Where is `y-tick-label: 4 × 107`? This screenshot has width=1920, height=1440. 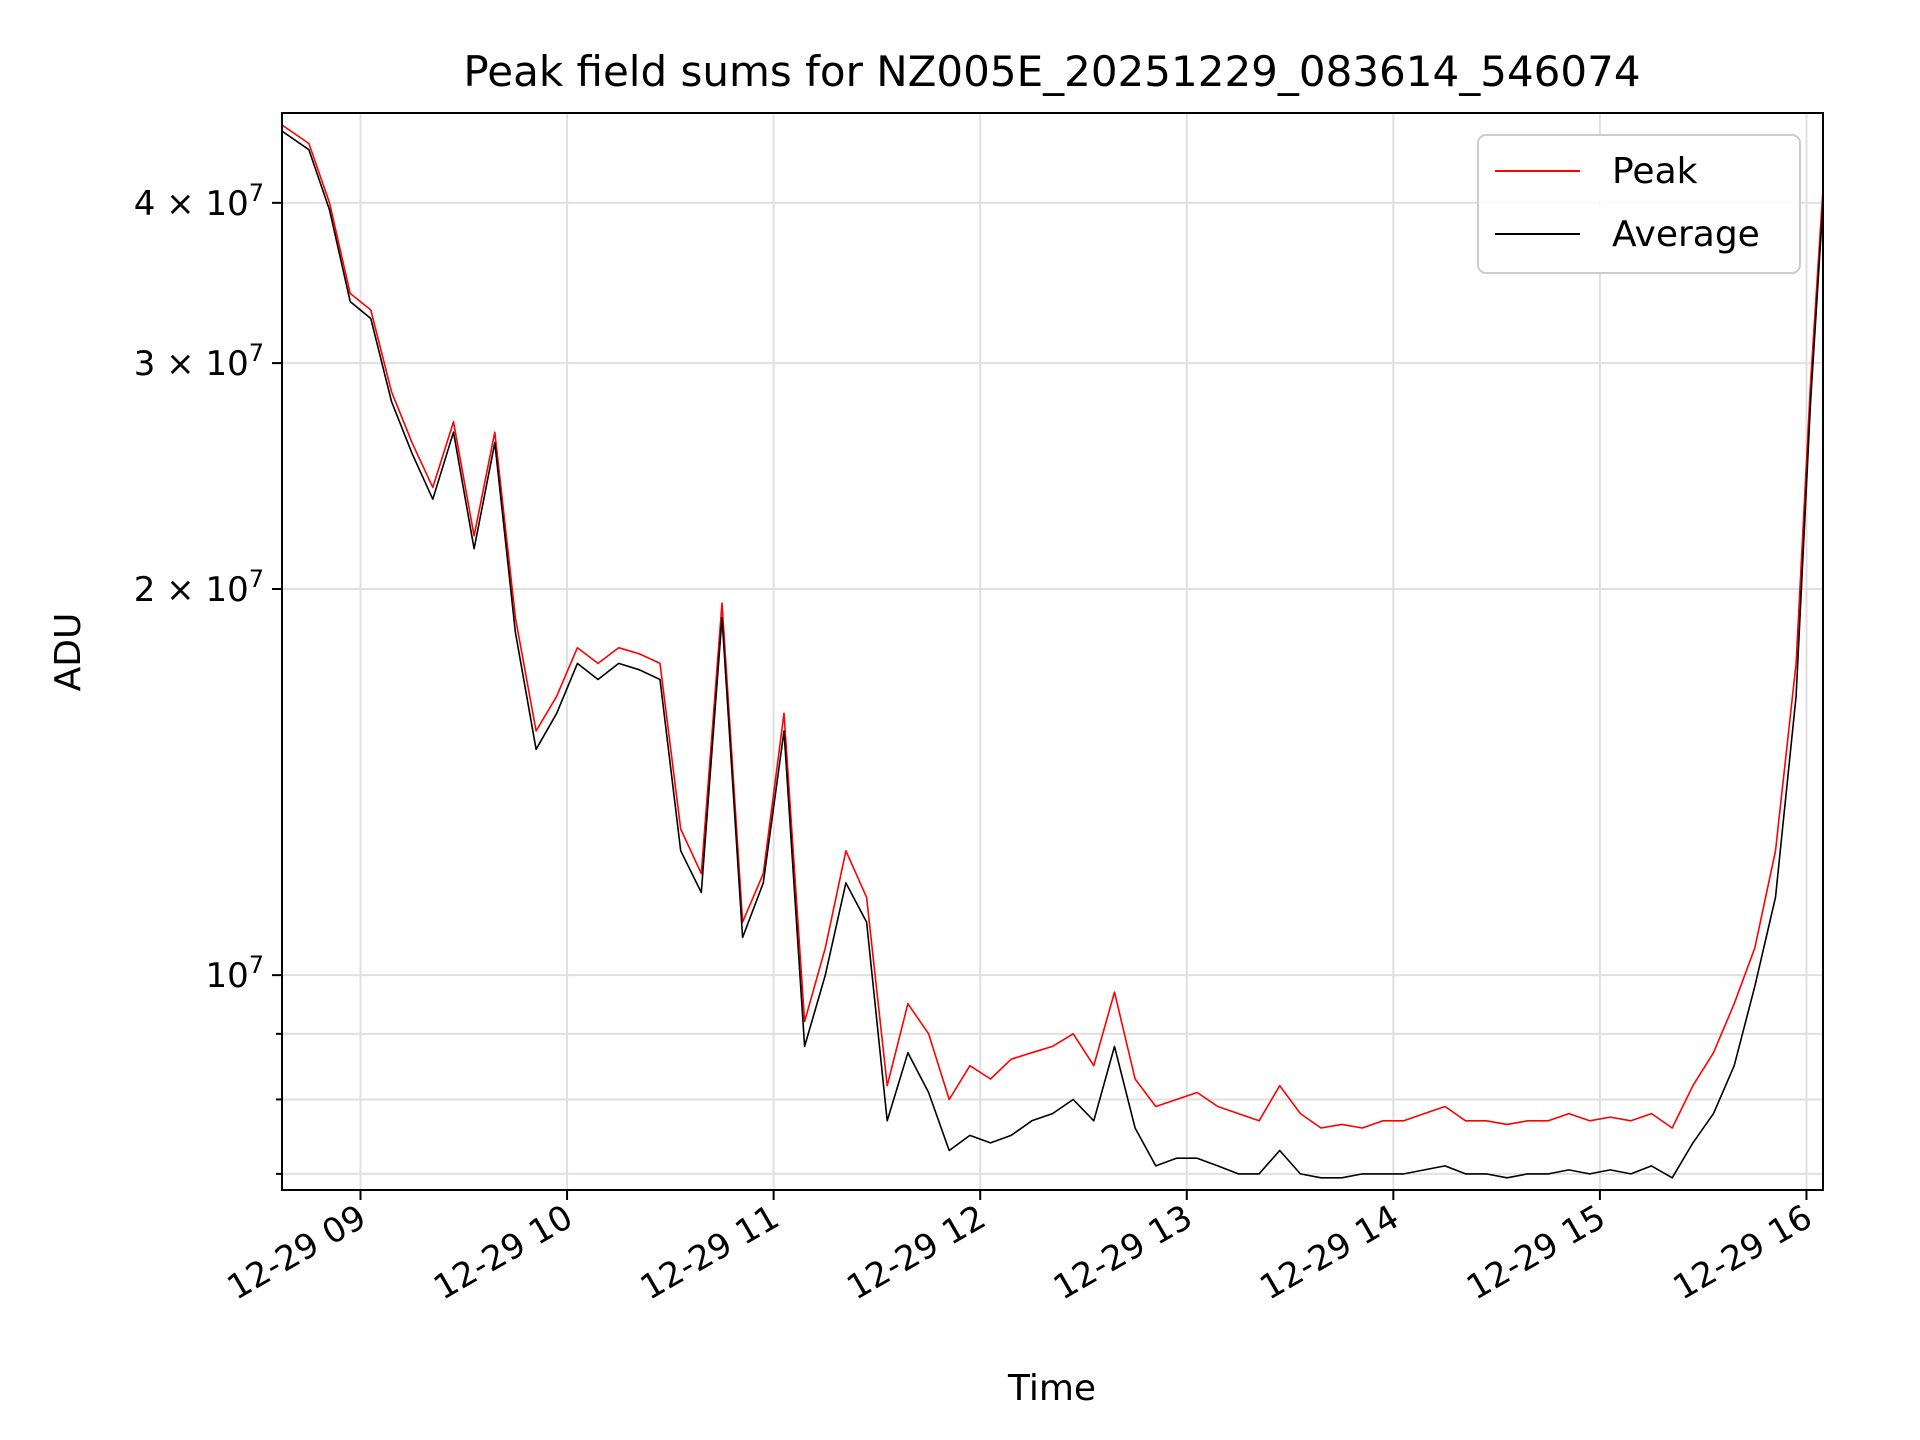
y-tick-label: 4 × 107 is located at coordinates (199, 201).